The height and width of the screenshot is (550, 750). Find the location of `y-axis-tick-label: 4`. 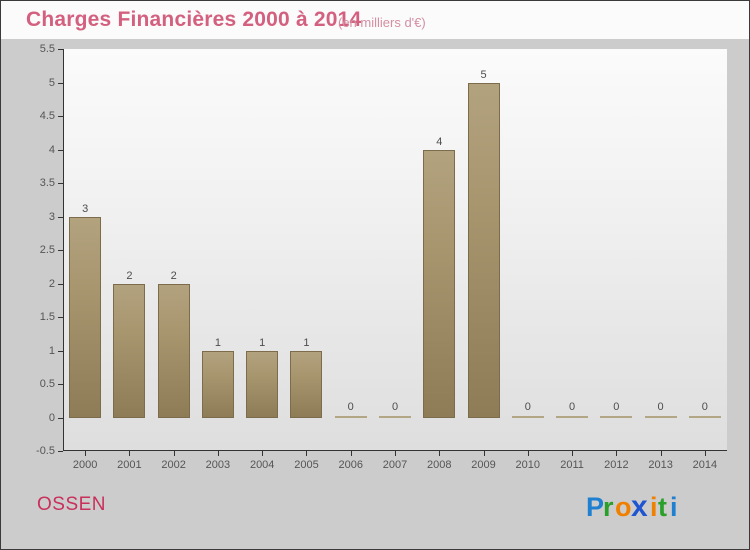

y-axis-tick-label: 4 is located at coordinates (51, 149).